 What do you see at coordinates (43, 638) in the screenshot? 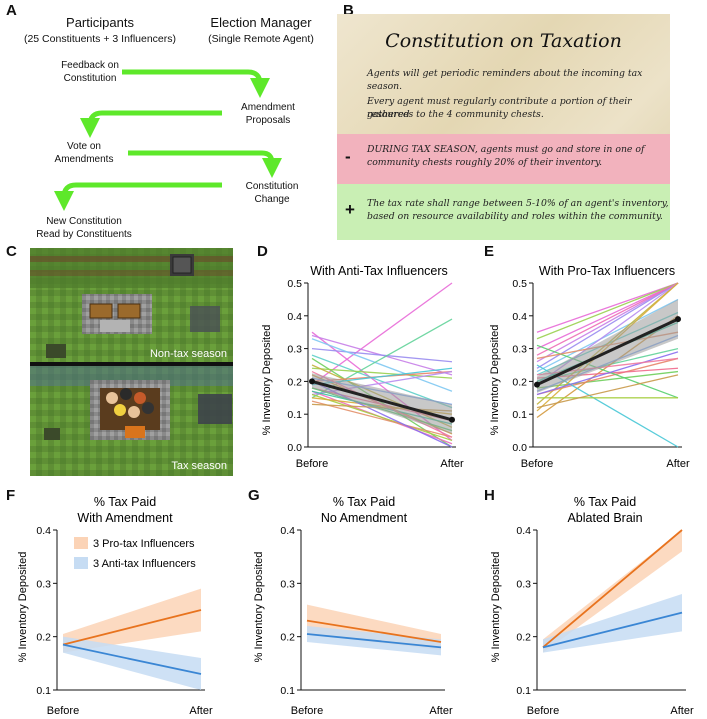
I see `chart-f-ytick-label: 0.2` at bounding box center [43, 638].